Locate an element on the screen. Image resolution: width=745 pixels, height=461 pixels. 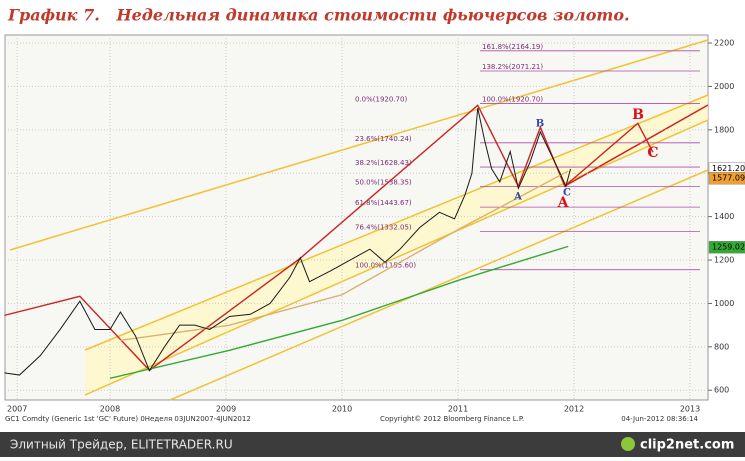
y-tick-label: 1200 is located at coordinates (724, 260).